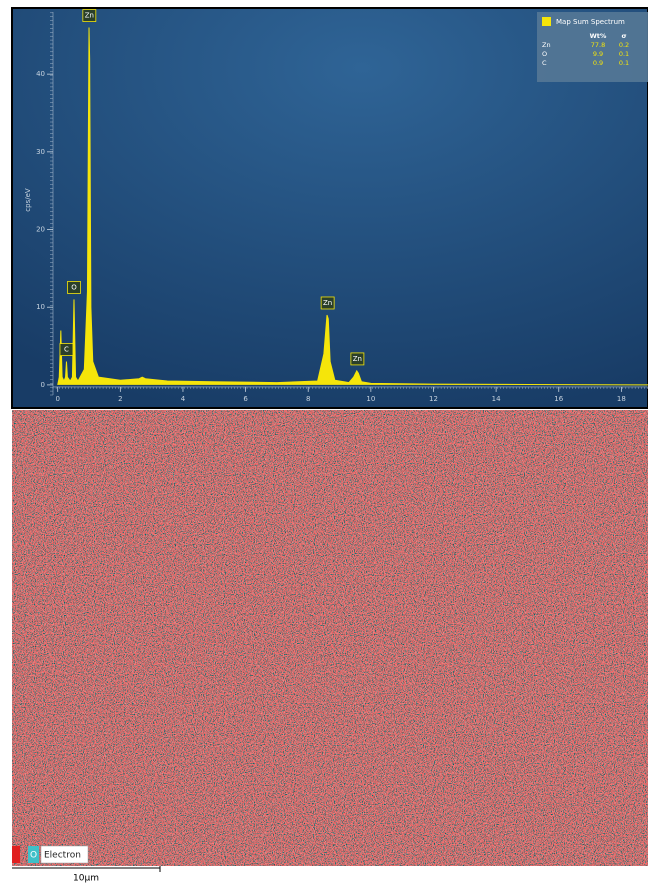 Image resolution: width=648 pixels, height=888 pixels. What do you see at coordinates (40, 230) in the screenshot?
I see `y-tick-label: 20` at bounding box center [40, 230].